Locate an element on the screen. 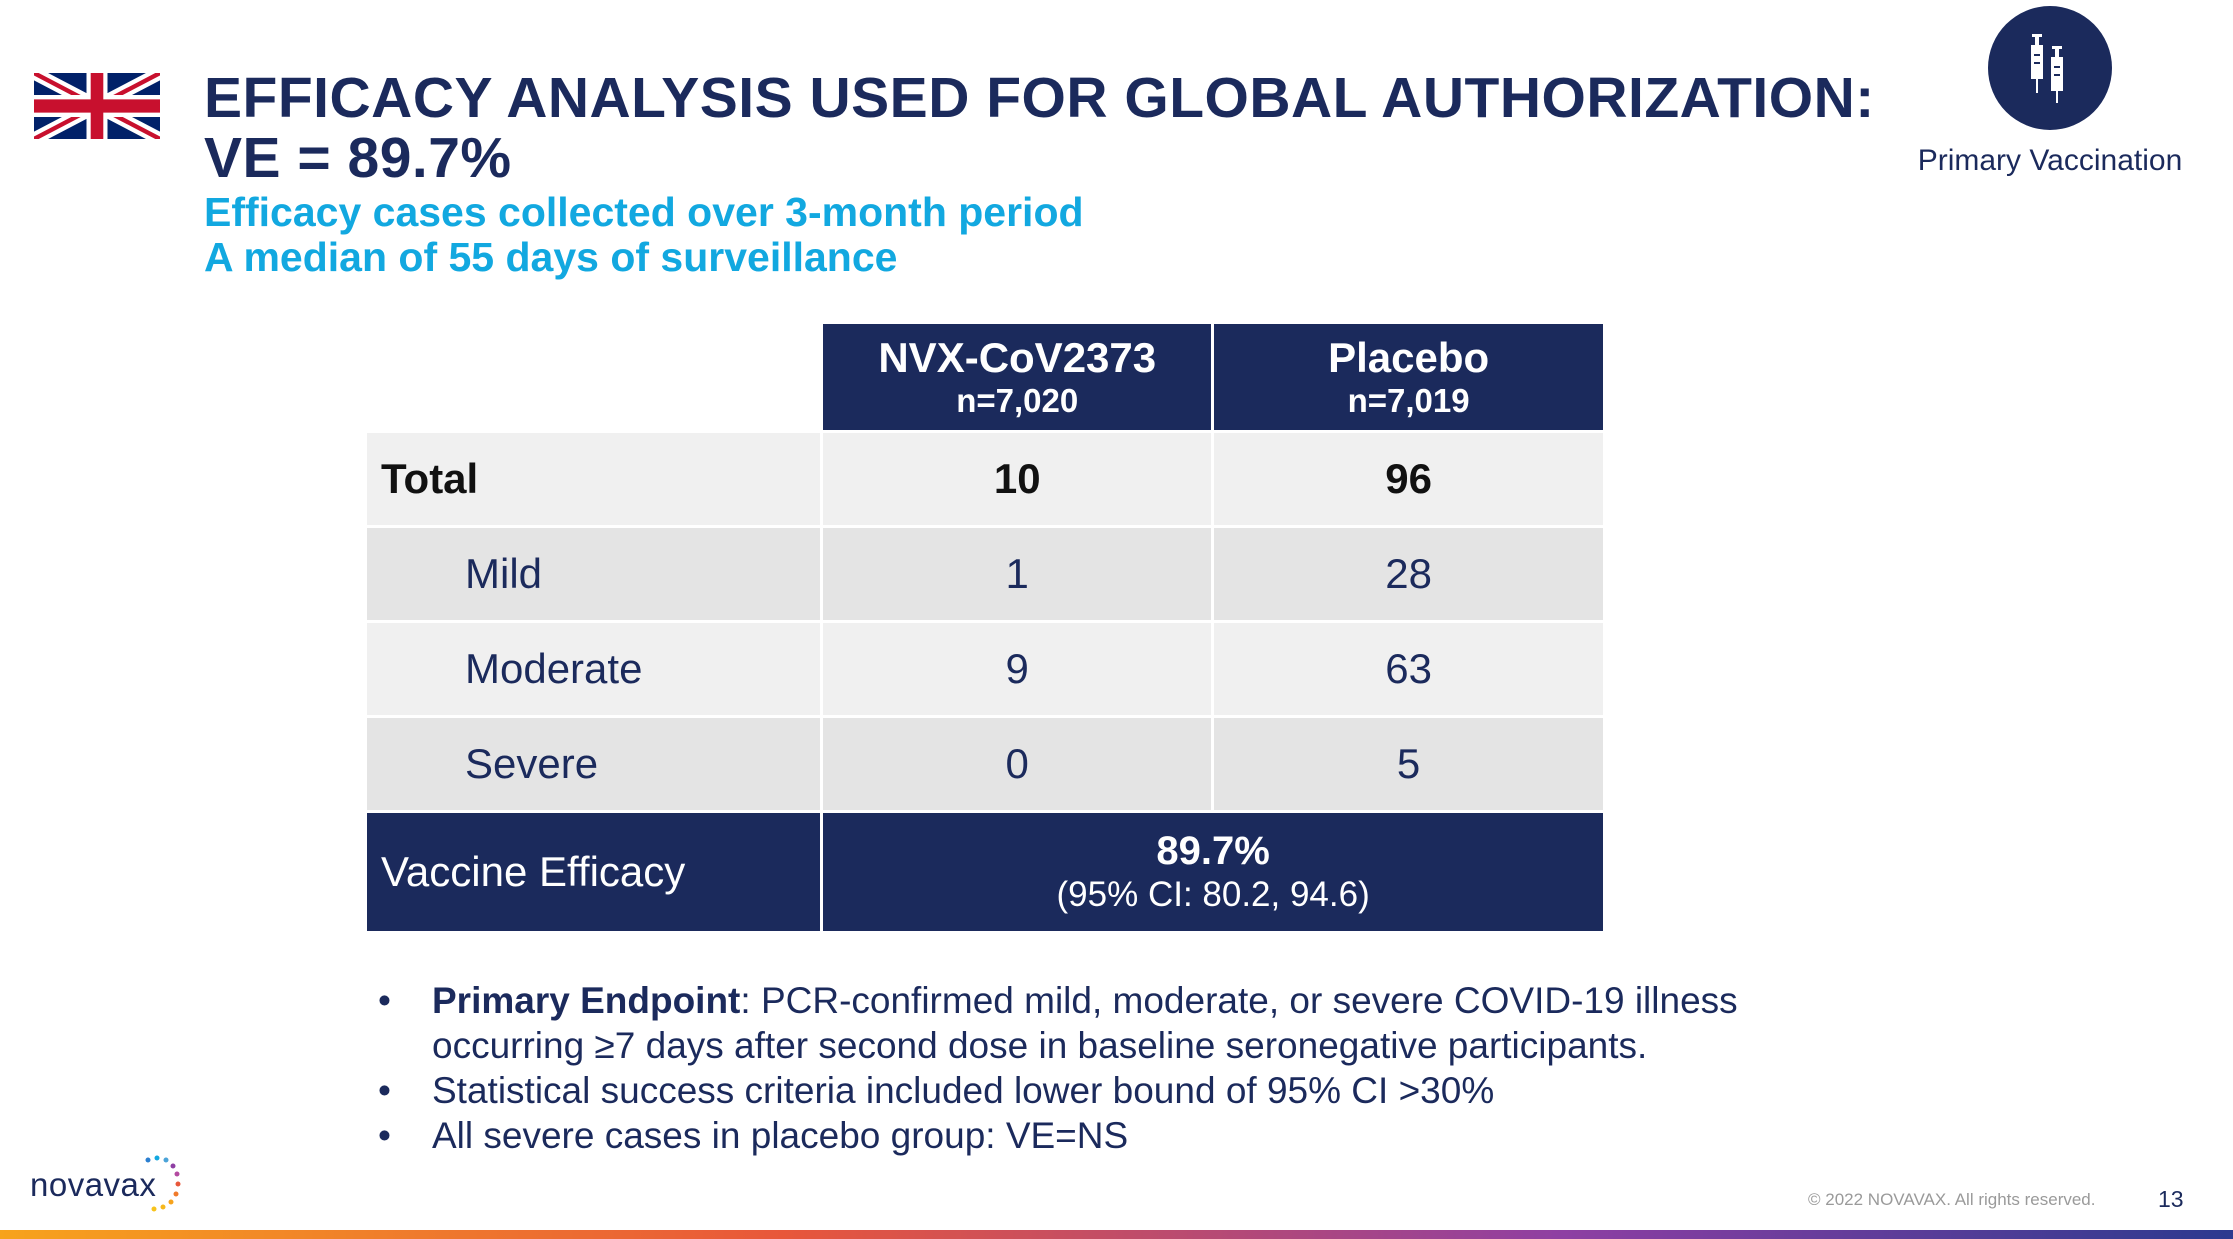 The width and height of the screenshot is (2233, 1239). efficacy-value-cell: 89.7% (95% CI: 80.2, 94.6) is located at coordinates (1213, 872).